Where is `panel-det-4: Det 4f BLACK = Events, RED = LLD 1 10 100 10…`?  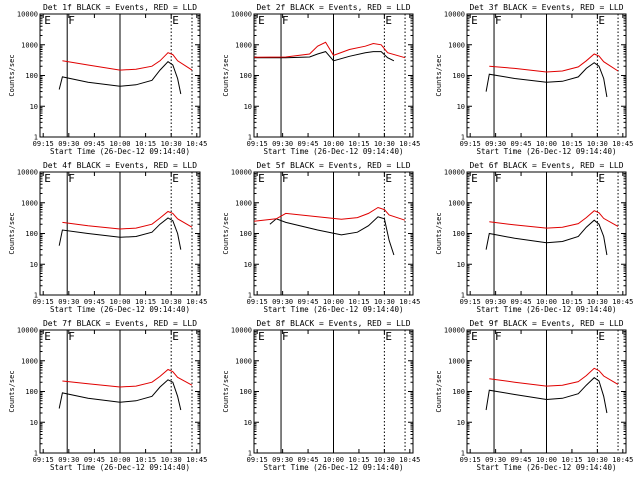
panel-det-4: Det 4f BLACK = Events, RED = LLD 1 10 100 10… is located at coordinates (107, 237).